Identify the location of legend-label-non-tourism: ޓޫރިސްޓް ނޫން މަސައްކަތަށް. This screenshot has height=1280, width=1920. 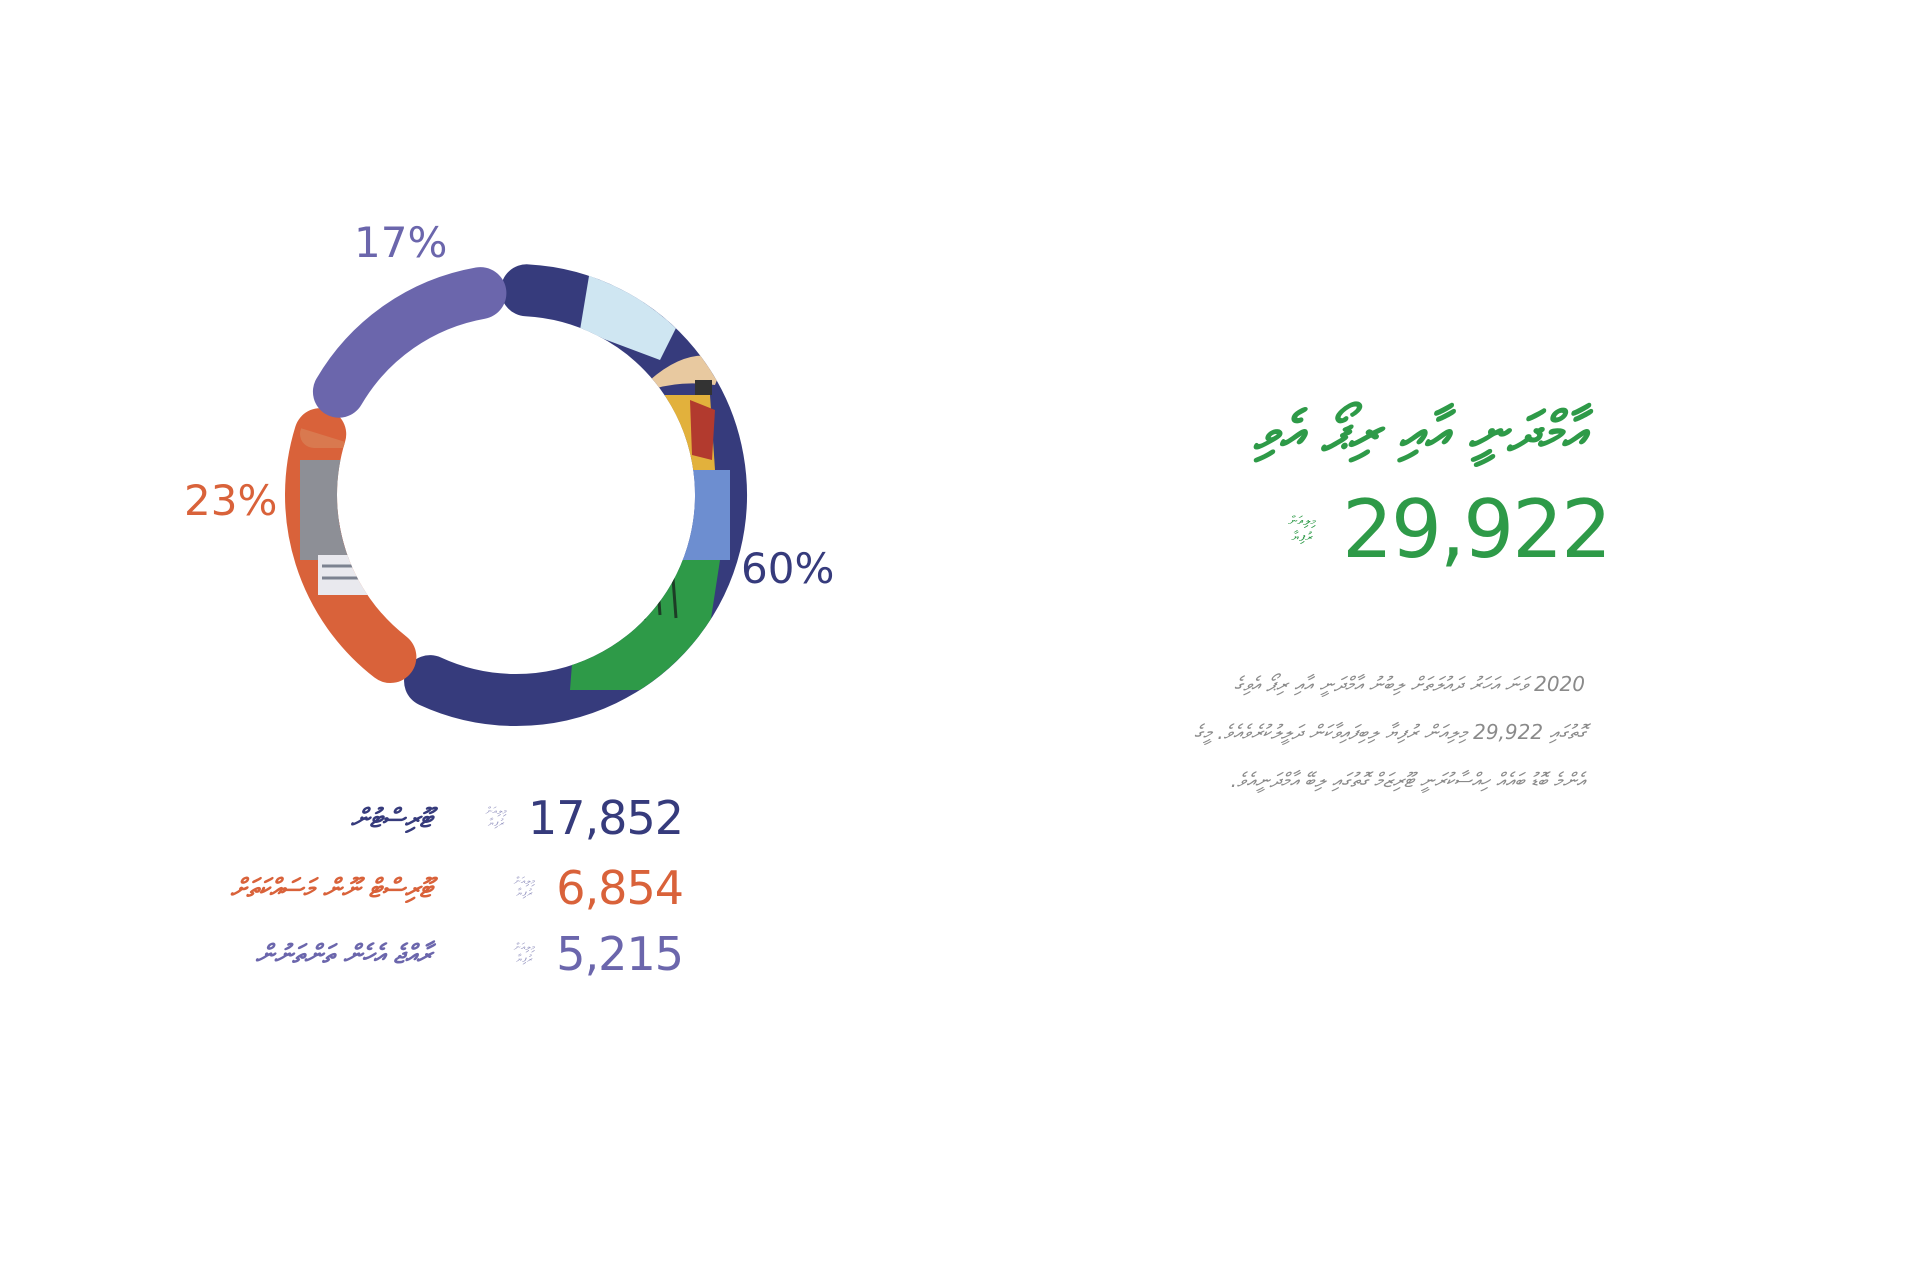
(331, 889).